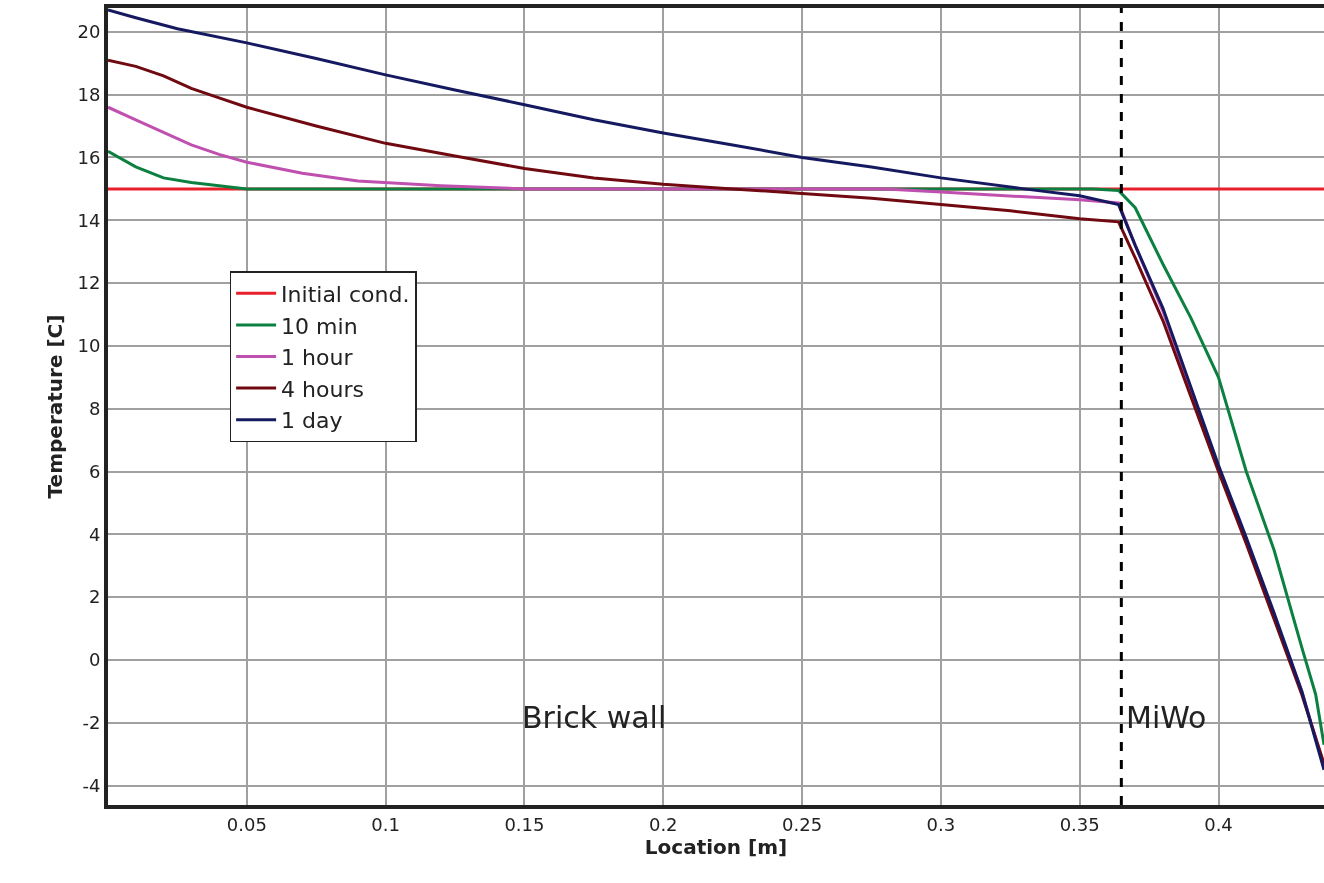 This screenshot has height=883, width=1324. I want to click on x-tick-label: 0.2, so click(663, 824).